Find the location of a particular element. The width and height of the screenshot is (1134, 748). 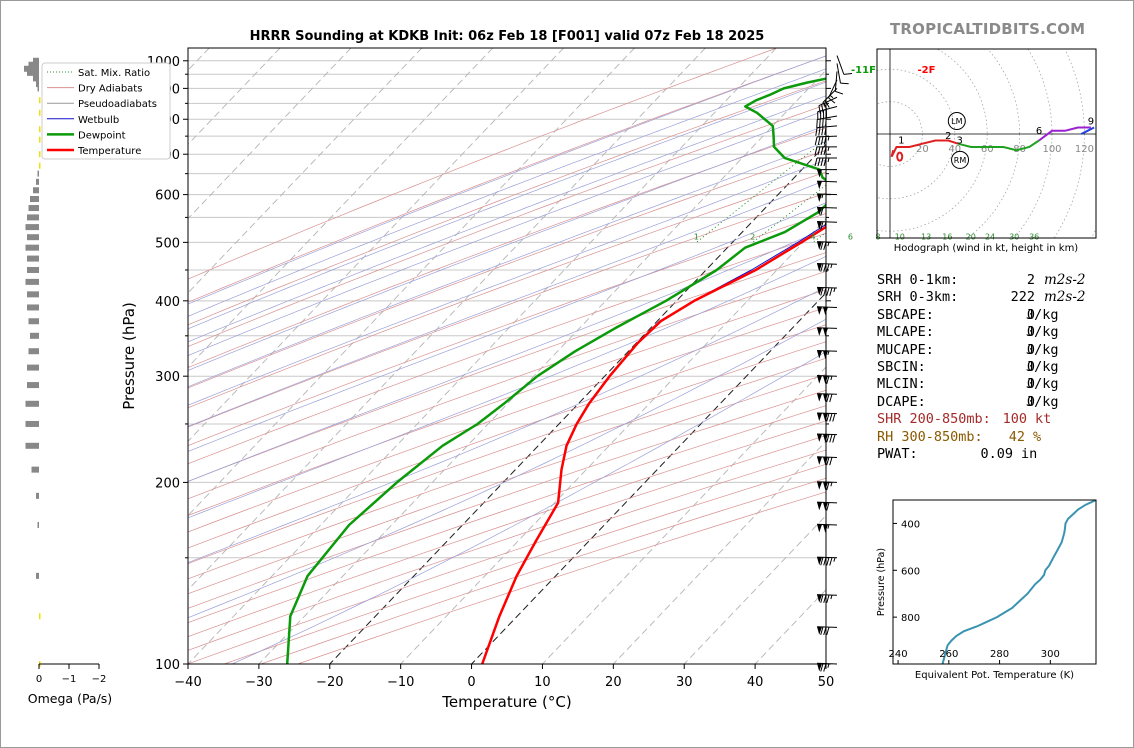

stat-unit: in is located at coordinates (1029, 454).